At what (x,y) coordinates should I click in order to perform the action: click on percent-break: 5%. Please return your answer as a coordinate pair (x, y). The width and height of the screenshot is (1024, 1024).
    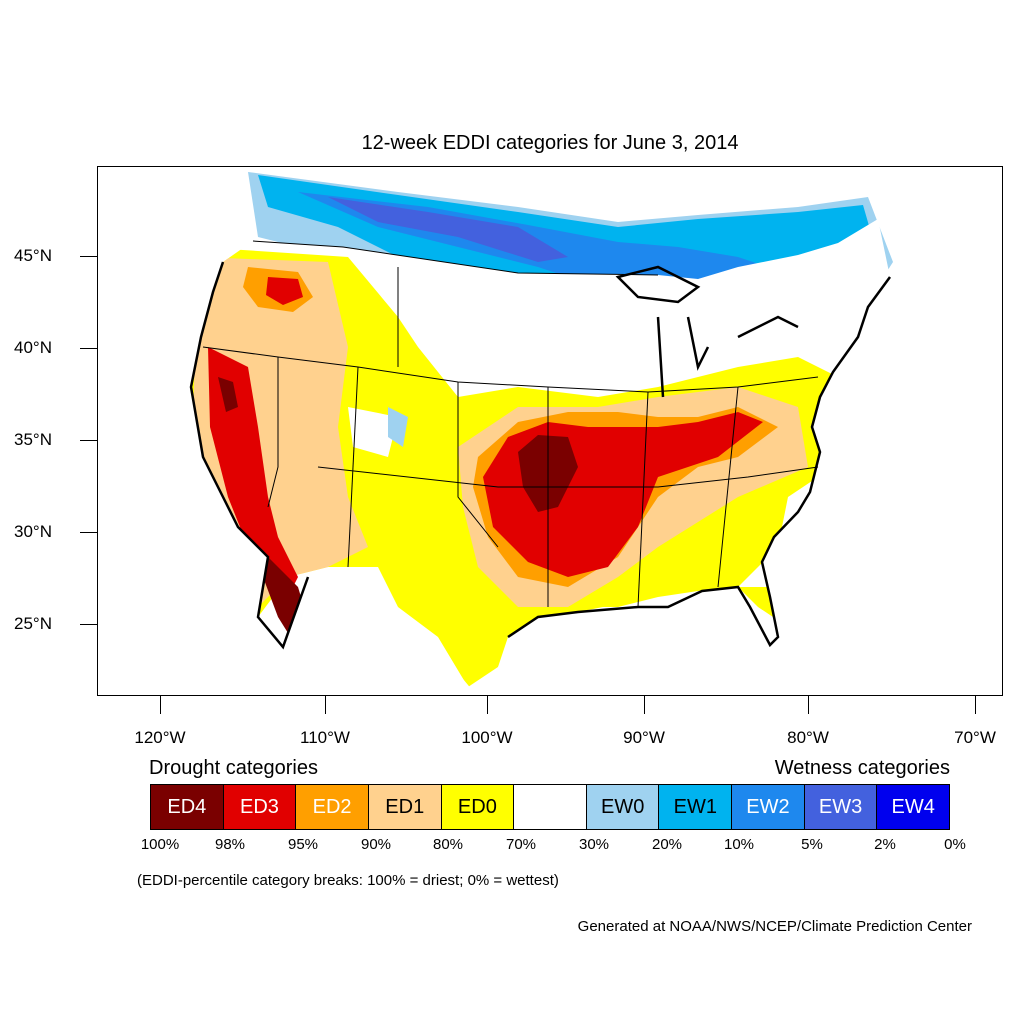
    Looking at the image, I should click on (812, 844).